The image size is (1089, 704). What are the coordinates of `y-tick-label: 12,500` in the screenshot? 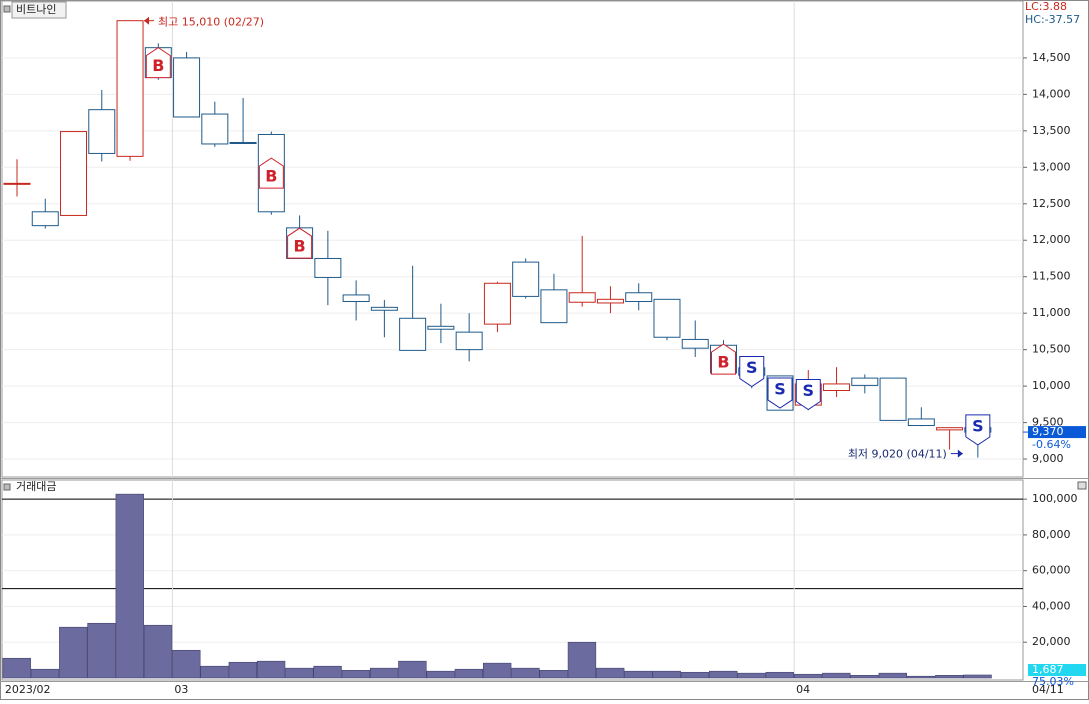 It's located at (1051, 203).